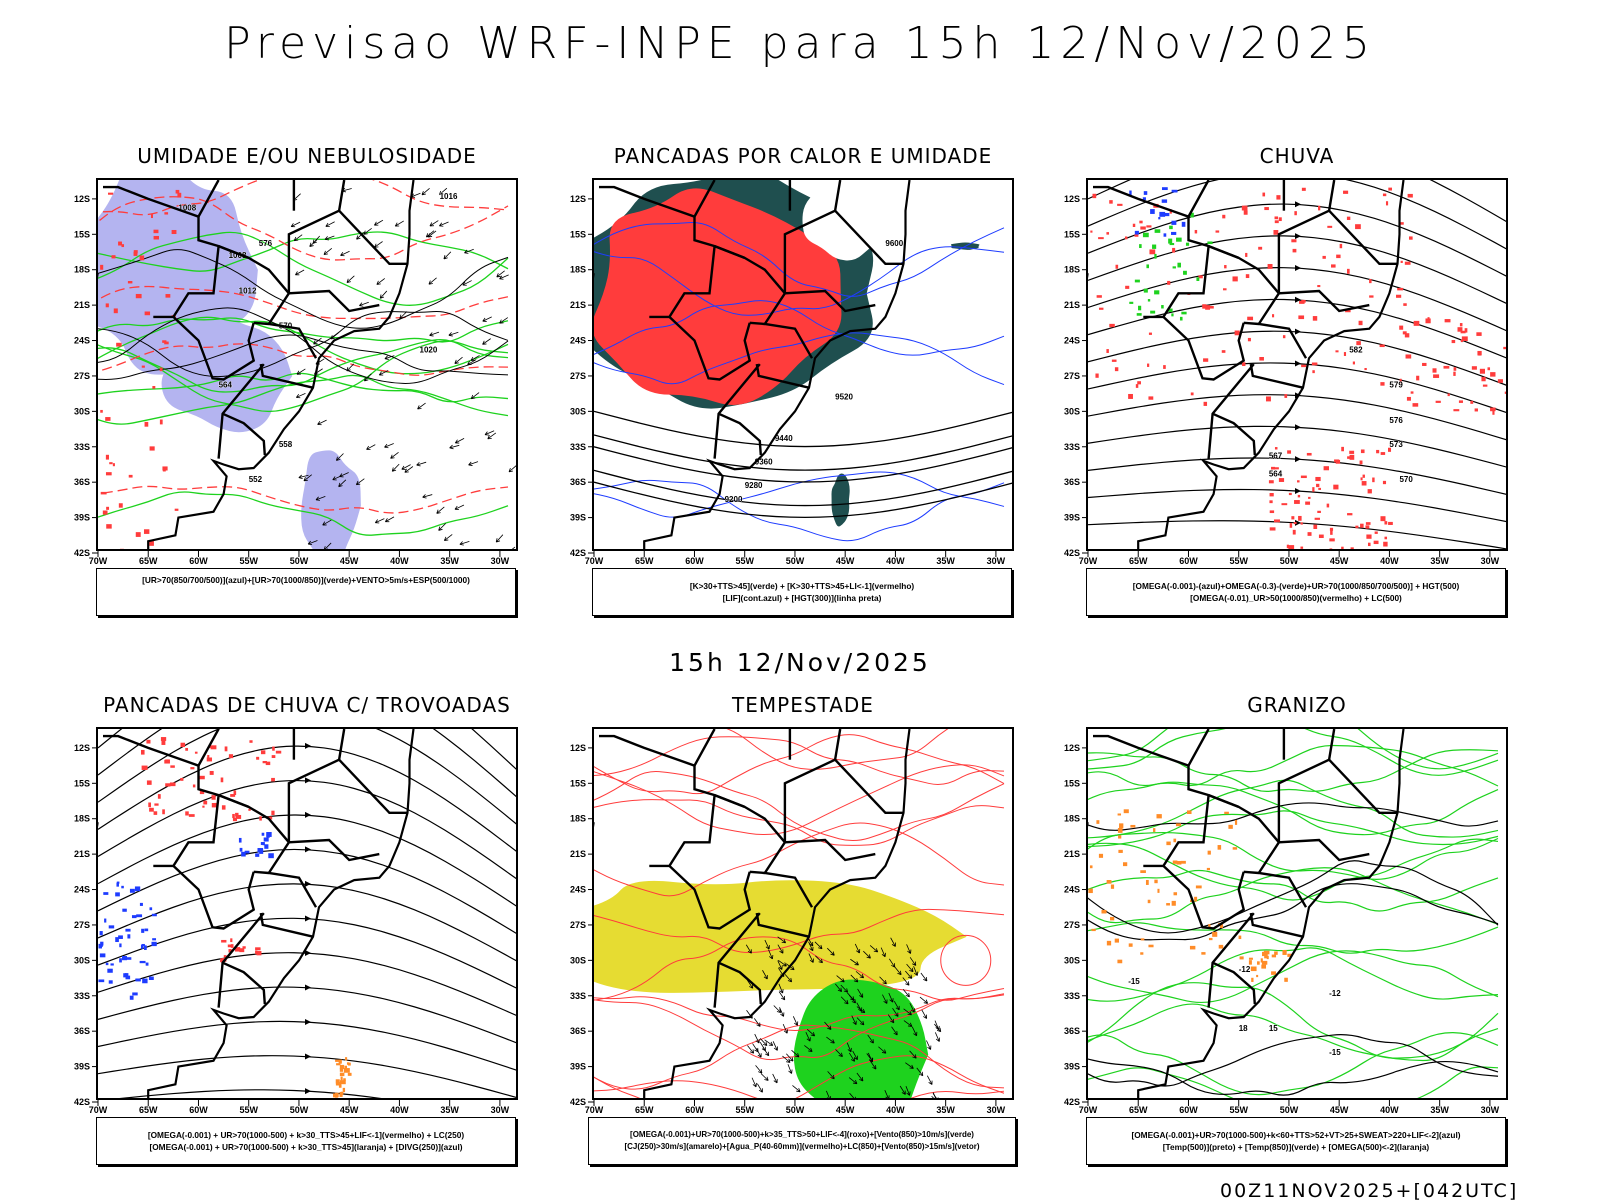 The width and height of the screenshot is (1600, 1200). What do you see at coordinates (82, 234) in the screenshot?
I see `lat-tick-label: 15S` at bounding box center [82, 234].